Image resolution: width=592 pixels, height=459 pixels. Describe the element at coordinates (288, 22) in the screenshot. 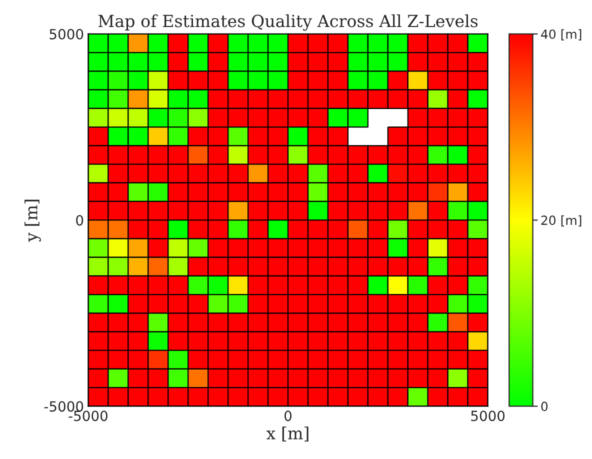

I see `chart-title: Map of Estimates Quality Across All Z-Levels` at that location.